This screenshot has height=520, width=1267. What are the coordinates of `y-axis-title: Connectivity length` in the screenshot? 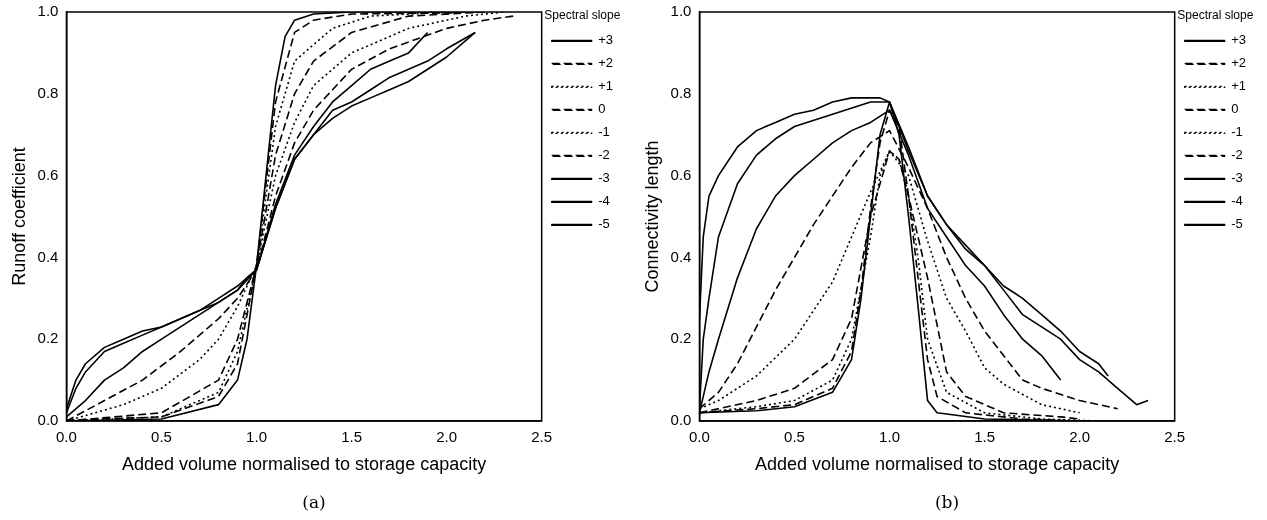 It's located at (651, 216).